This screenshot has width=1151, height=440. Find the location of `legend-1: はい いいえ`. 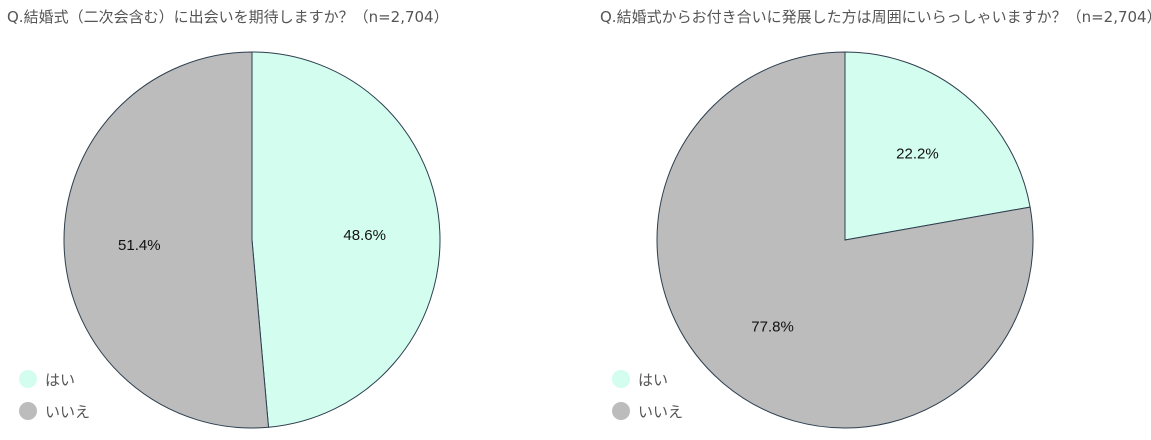

legend-1: はい いいえ is located at coordinates (54, 400).